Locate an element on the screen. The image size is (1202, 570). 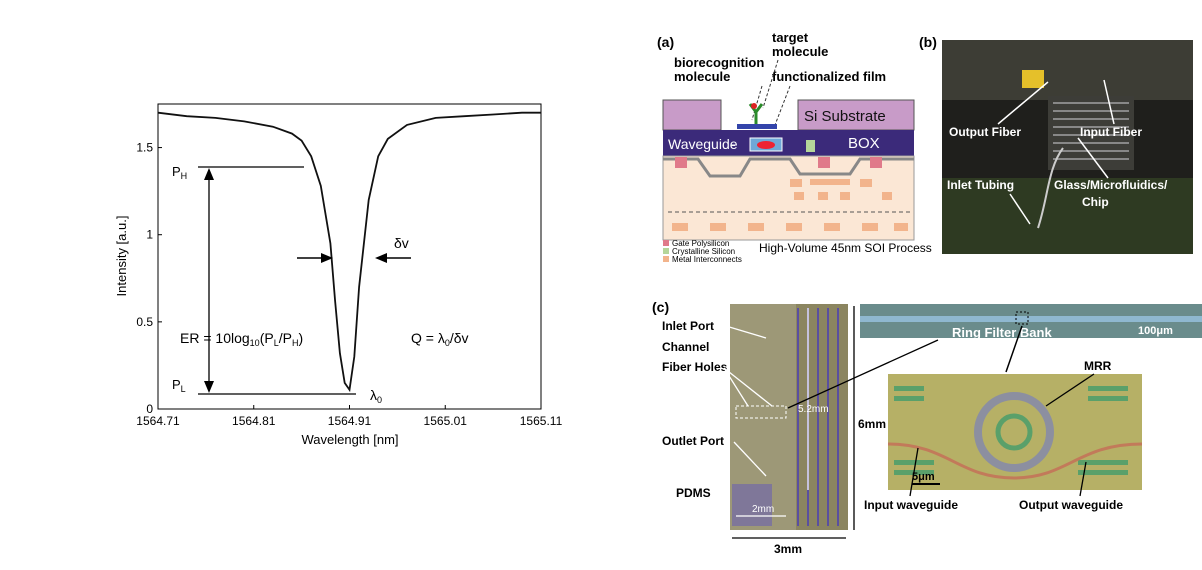
lambda0-label: λ0 is located at coordinates (376, 396).